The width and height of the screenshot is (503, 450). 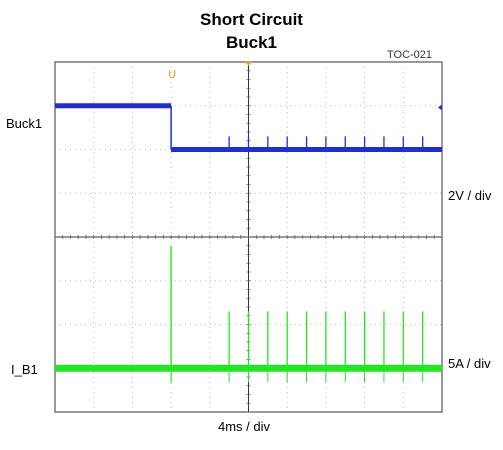 What do you see at coordinates (248, 64) in the screenshot?
I see `time-reference-marker` at bounding box center [248, 64].